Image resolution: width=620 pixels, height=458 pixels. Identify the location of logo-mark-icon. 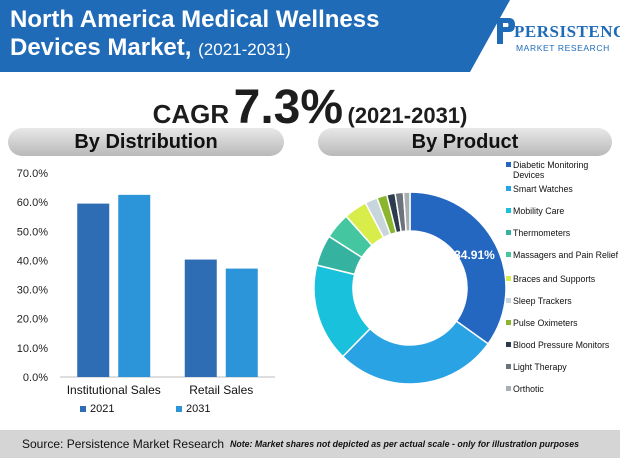
(506, 31).